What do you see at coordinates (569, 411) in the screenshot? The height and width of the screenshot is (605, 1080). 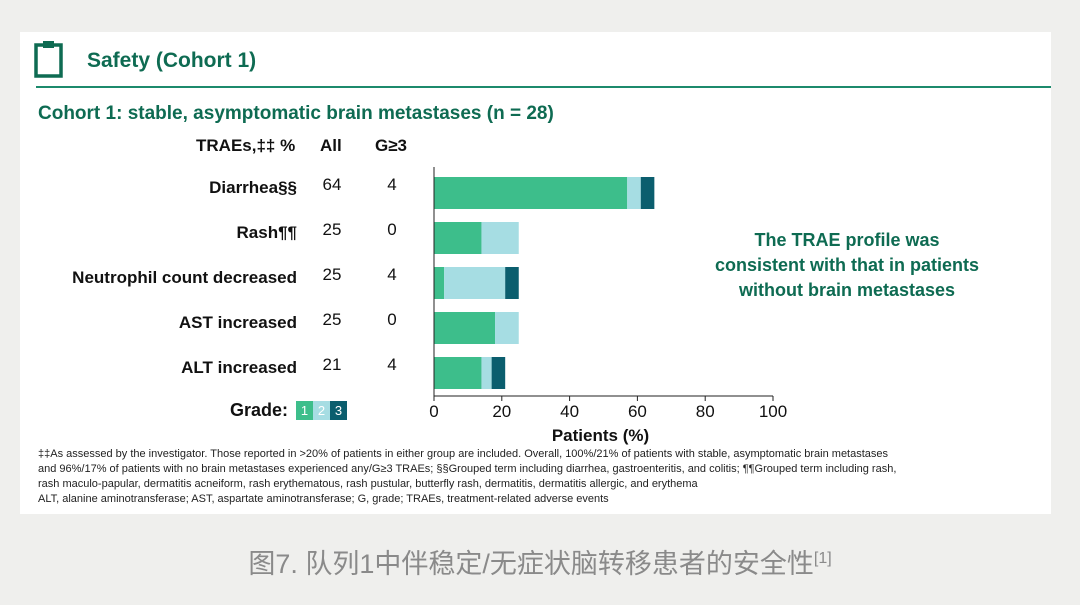 I see `x-tick-label: 40` at bounding box center [569, 411].